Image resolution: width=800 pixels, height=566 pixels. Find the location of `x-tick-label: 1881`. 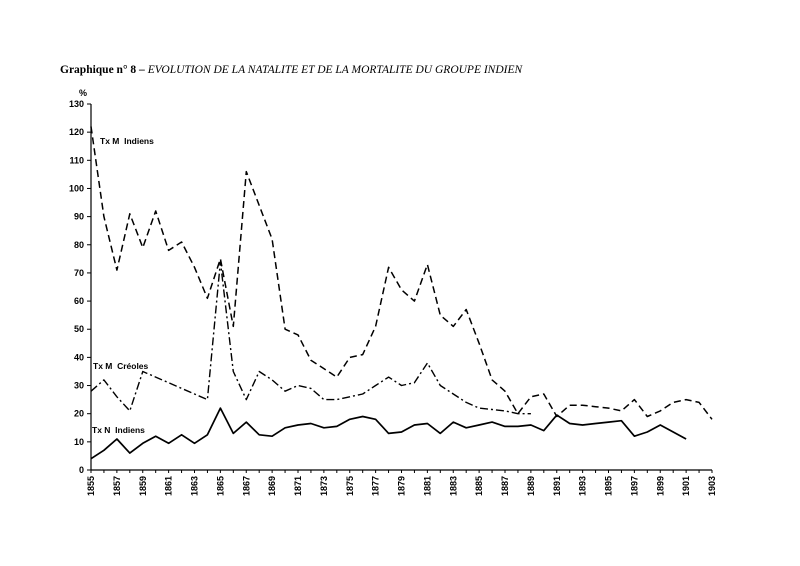

x-tick-label: 1881 is located at coordinates (427, 486).